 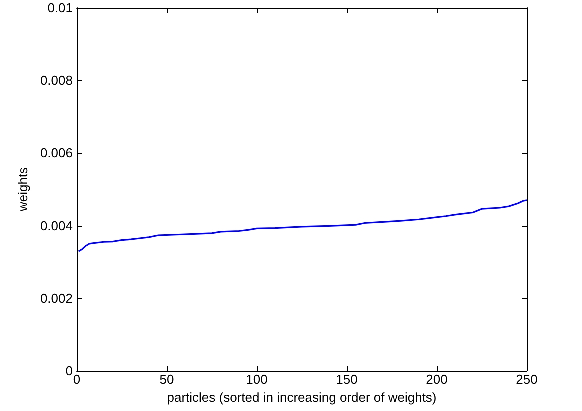 I want to click on y-tick-label: 0.004, so click(x=56, y=226).